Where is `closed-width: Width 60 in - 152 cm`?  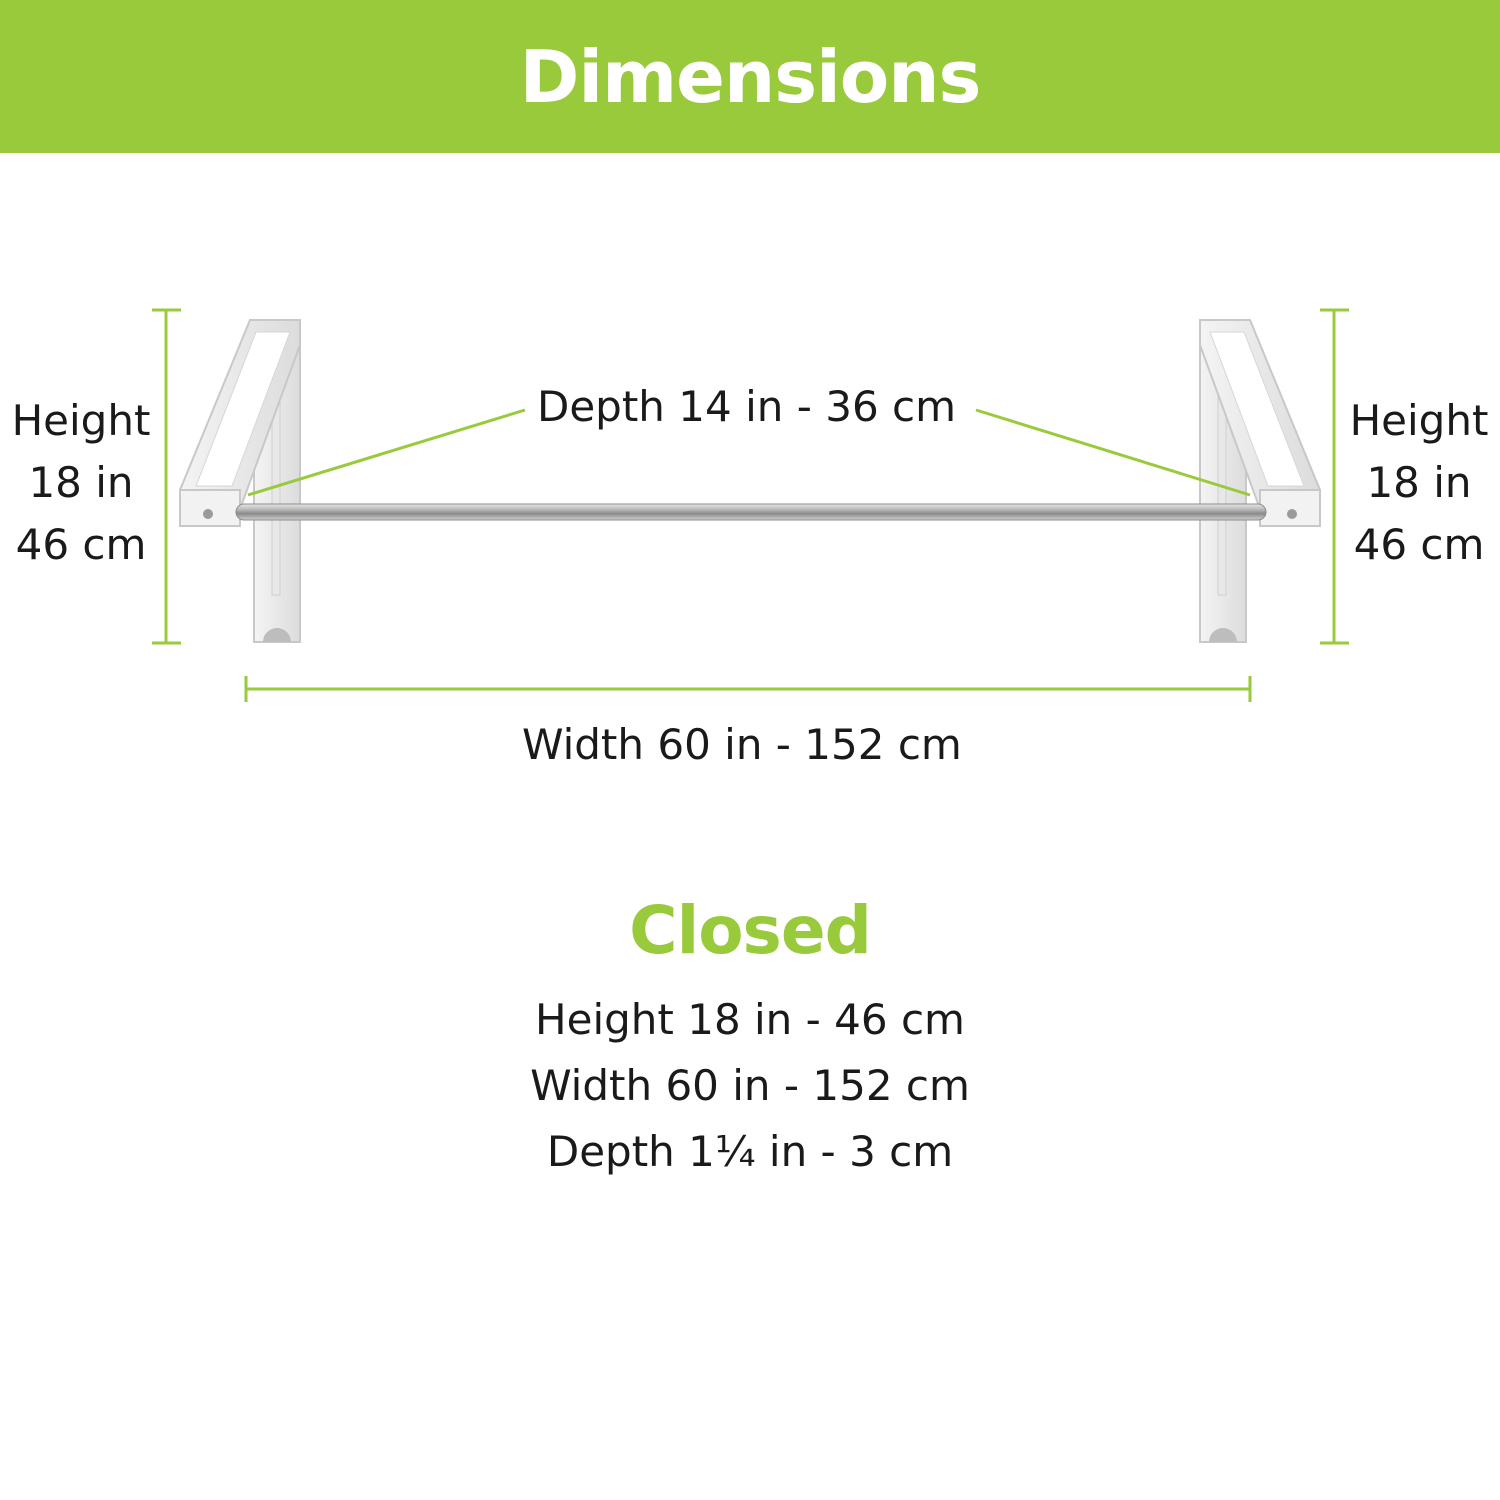
closed-width: Width 60 in - 152 cm is located at coordinates (750, 1085).